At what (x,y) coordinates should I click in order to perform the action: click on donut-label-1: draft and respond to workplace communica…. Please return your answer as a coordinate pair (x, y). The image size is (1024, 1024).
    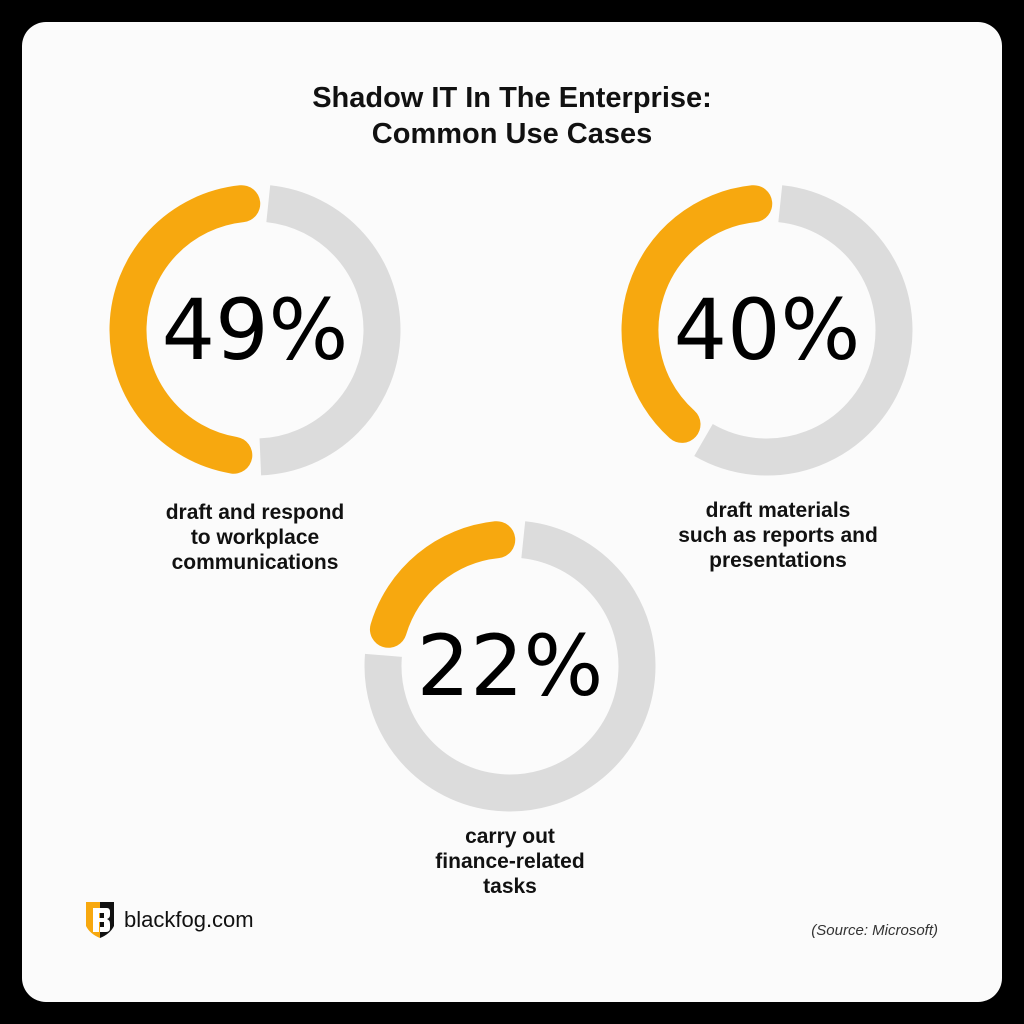
    Looking at the image, I should click on (255, 537).